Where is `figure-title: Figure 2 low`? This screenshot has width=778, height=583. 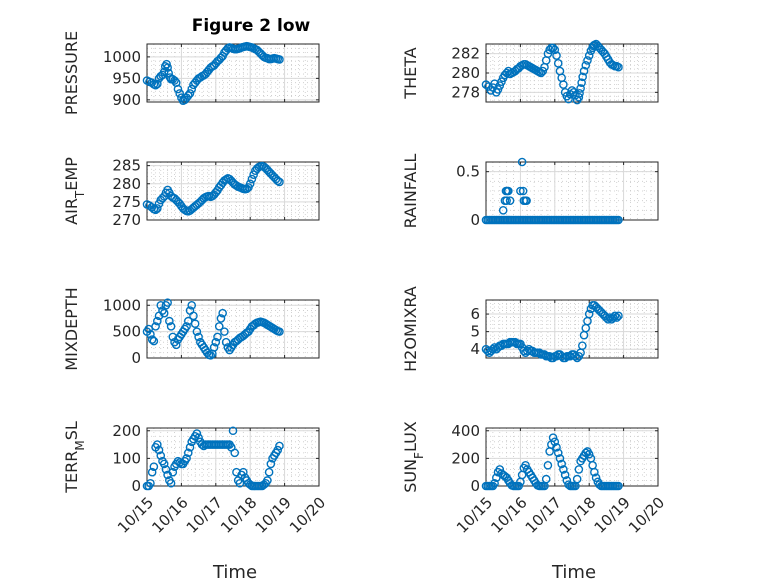
figure-title: Figure 2 low is located at coordinates (251, 26).